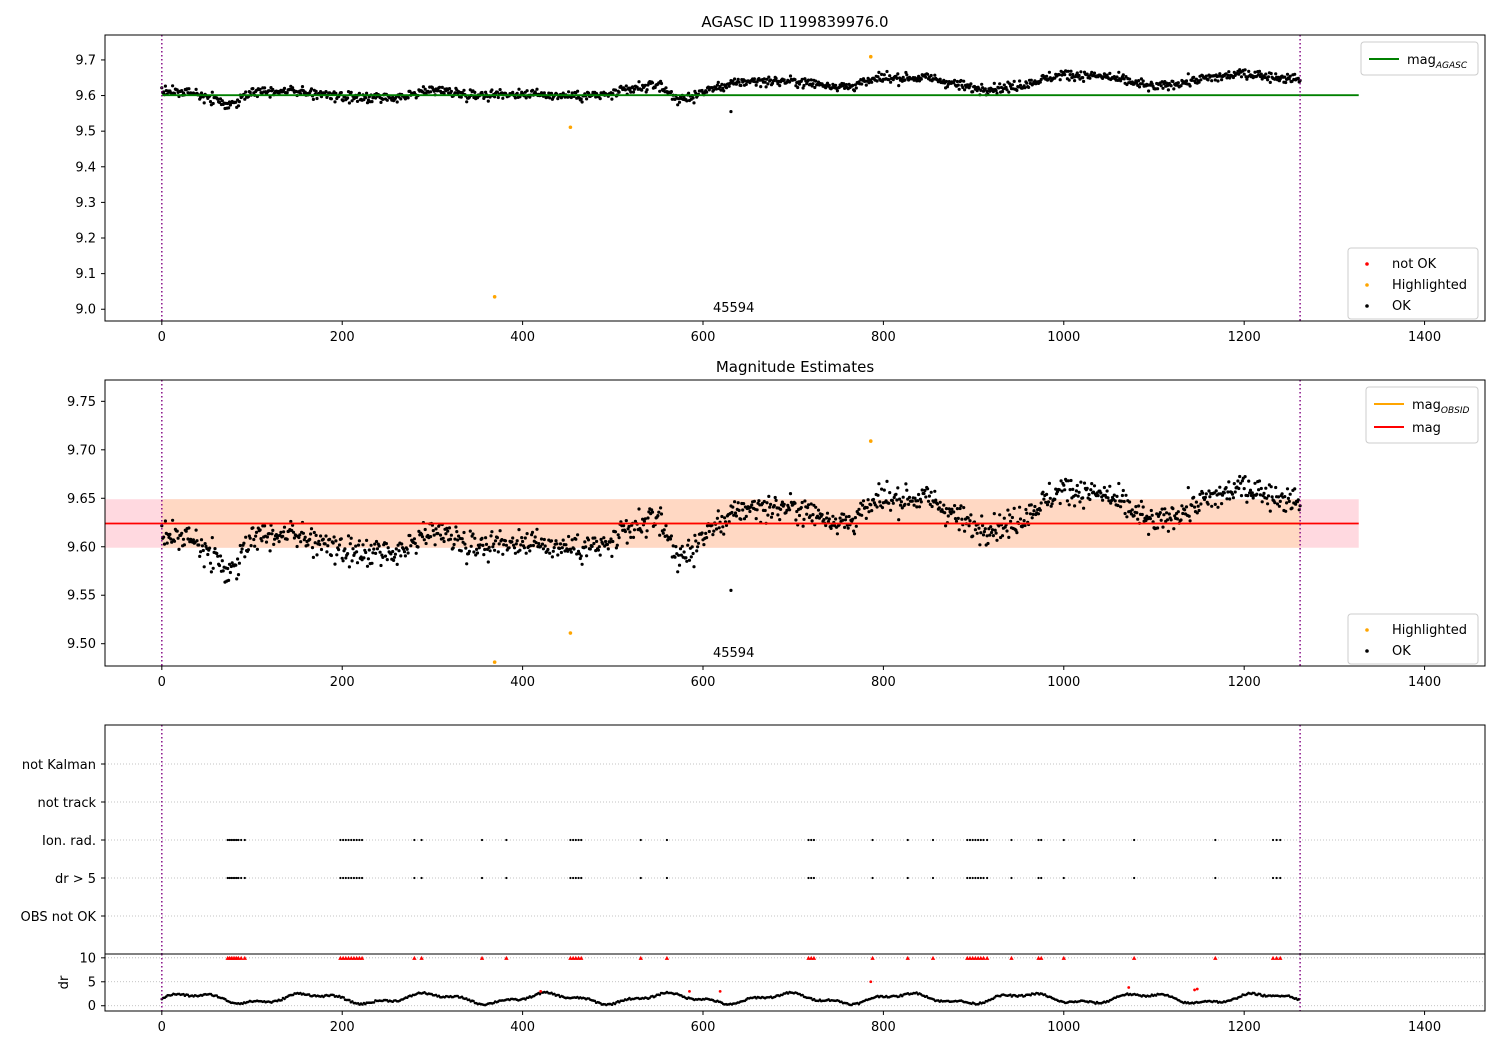 The width and height of the screenshot is (1500, 1050). I want to click on y-tick-label: 10, so click(87, 958).